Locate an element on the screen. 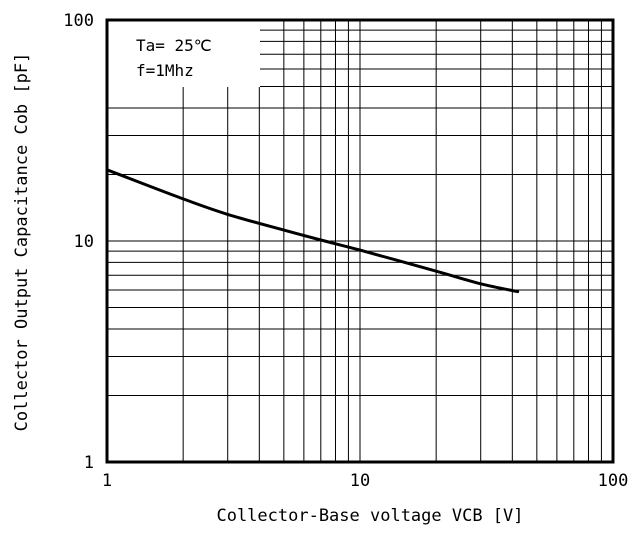  condition-box is located at coordinates (183, 53).